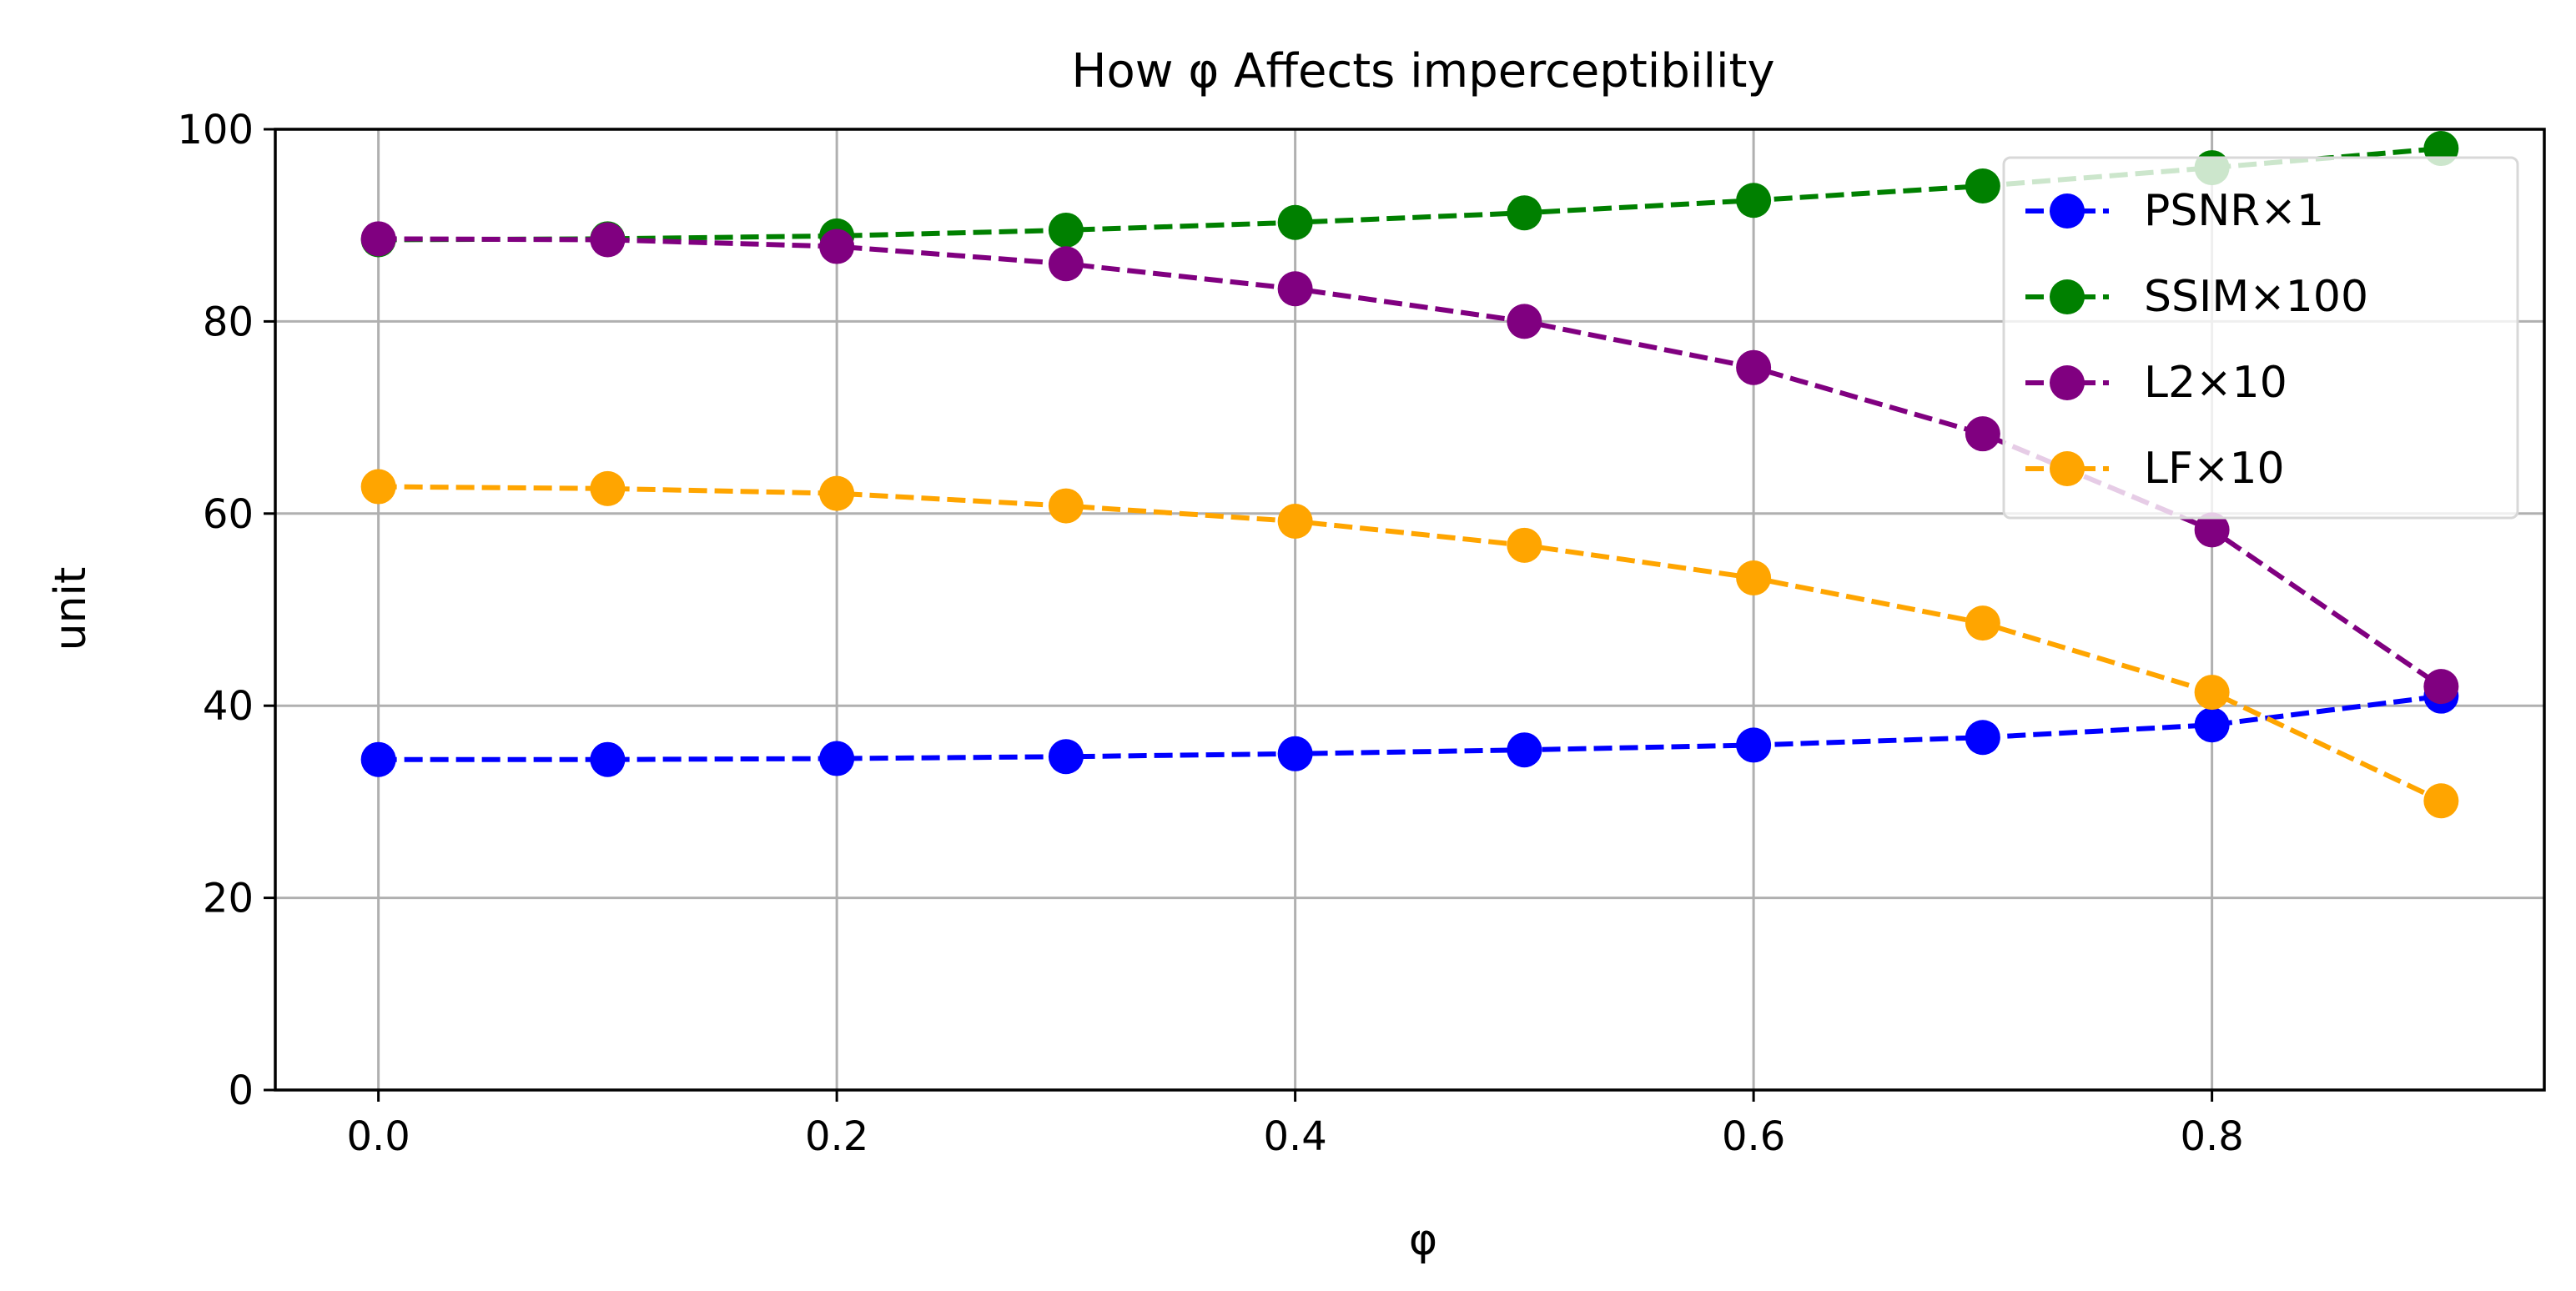 This screenshot has width=2576, height=1291. I want to click on y-tick-label: 0, so click(241, 1090).